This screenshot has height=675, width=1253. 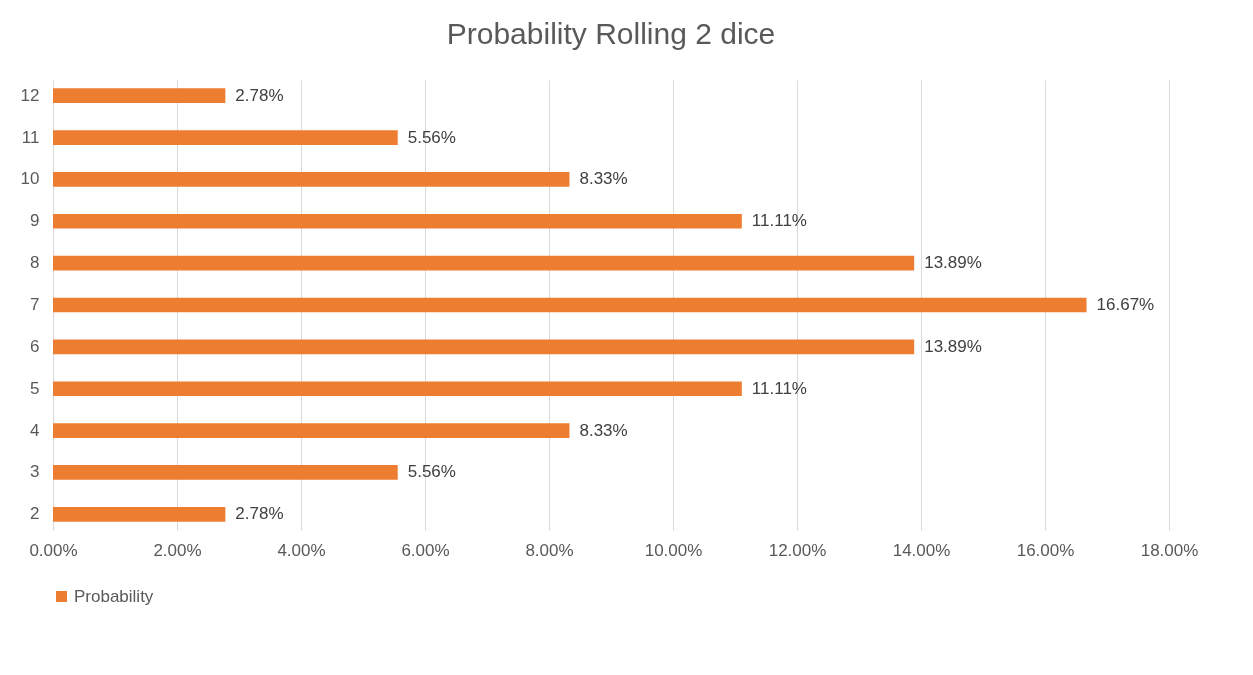 I want to click on y-tick-label: 9, so click(x=35, y=221).